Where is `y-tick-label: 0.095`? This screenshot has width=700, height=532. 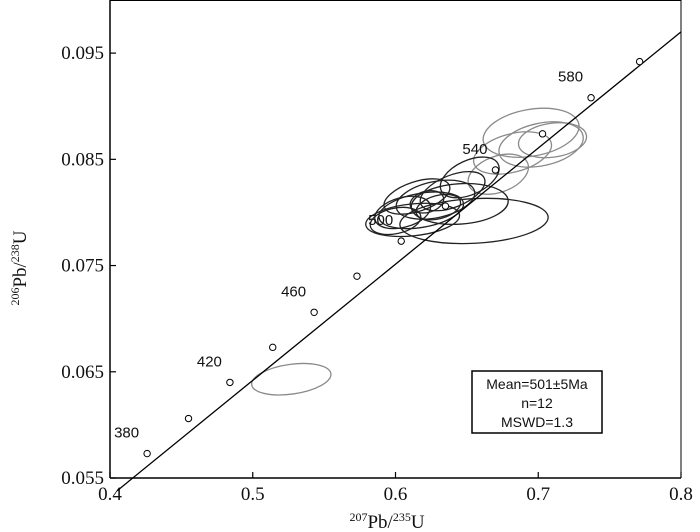 y-tick-label: 0.095 is located at coordinates (82, 53).